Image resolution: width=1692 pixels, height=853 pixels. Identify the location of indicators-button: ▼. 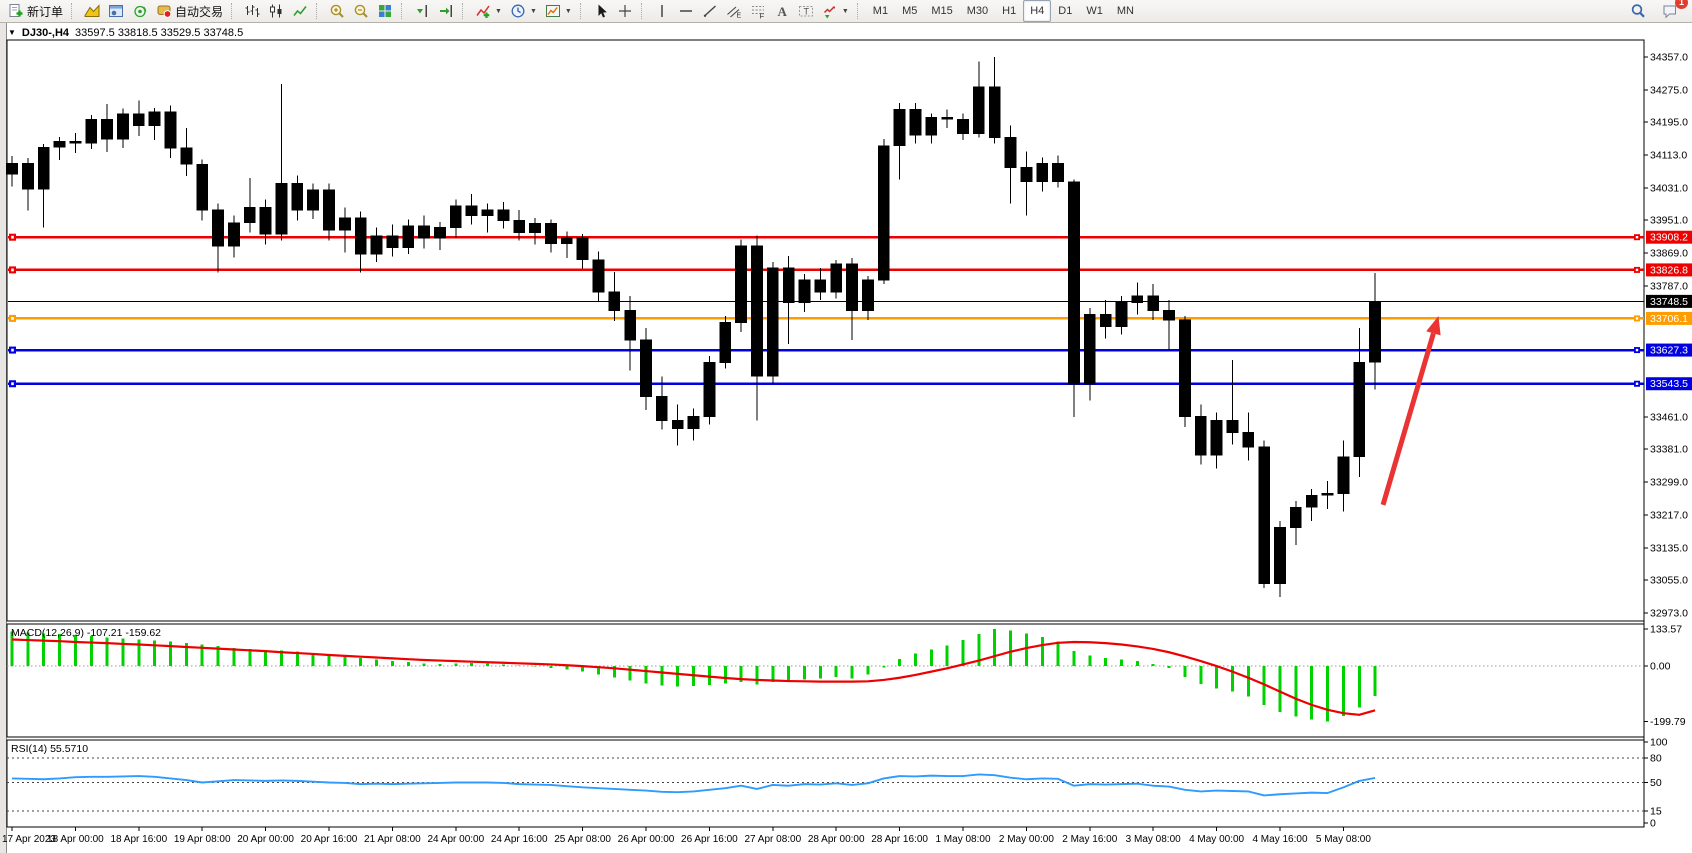
(488, 11).